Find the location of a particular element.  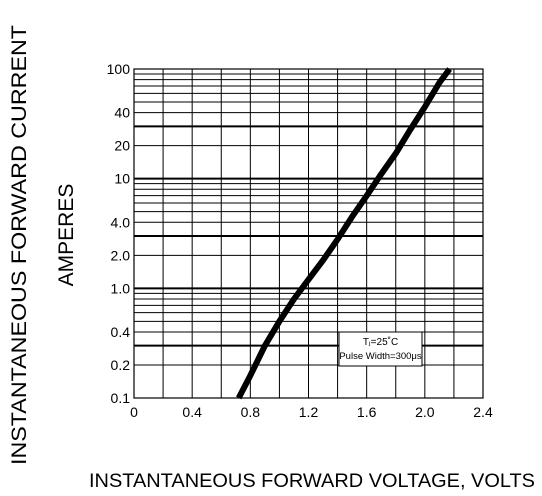

y-tick-label: 1.0 is located at coordinates (121, 288).